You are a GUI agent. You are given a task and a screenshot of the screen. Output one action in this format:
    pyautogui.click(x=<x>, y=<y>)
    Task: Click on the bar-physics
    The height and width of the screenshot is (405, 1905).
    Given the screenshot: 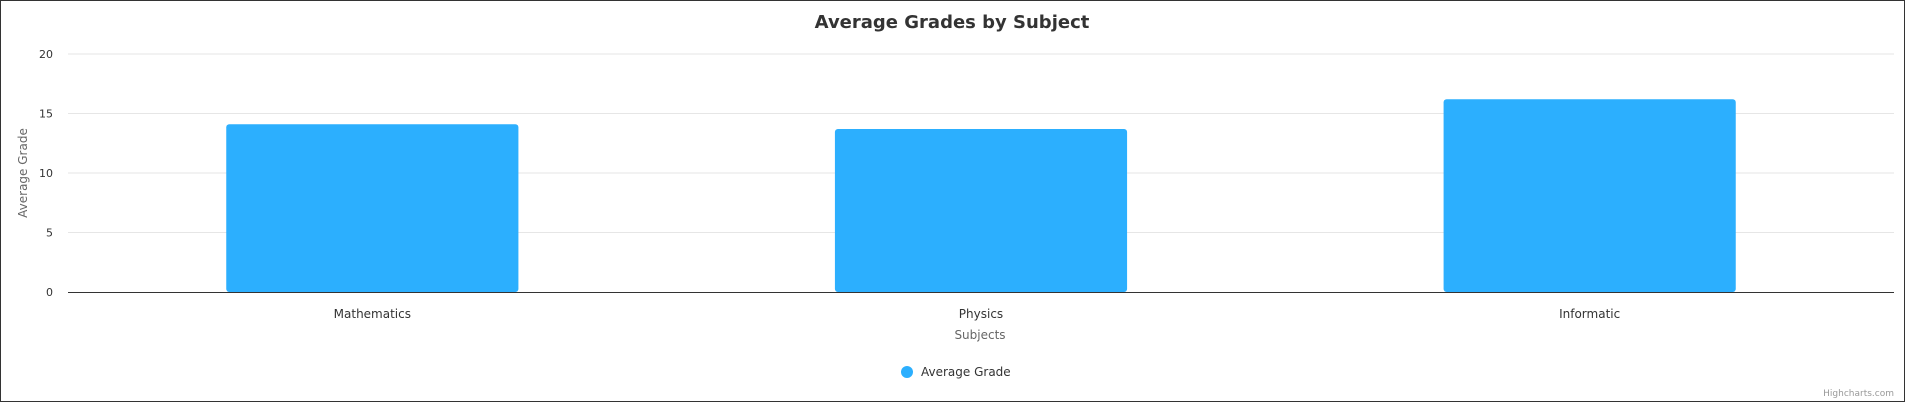 What is the action you would take?
    pyautogui.click(x=981, y=210)
    